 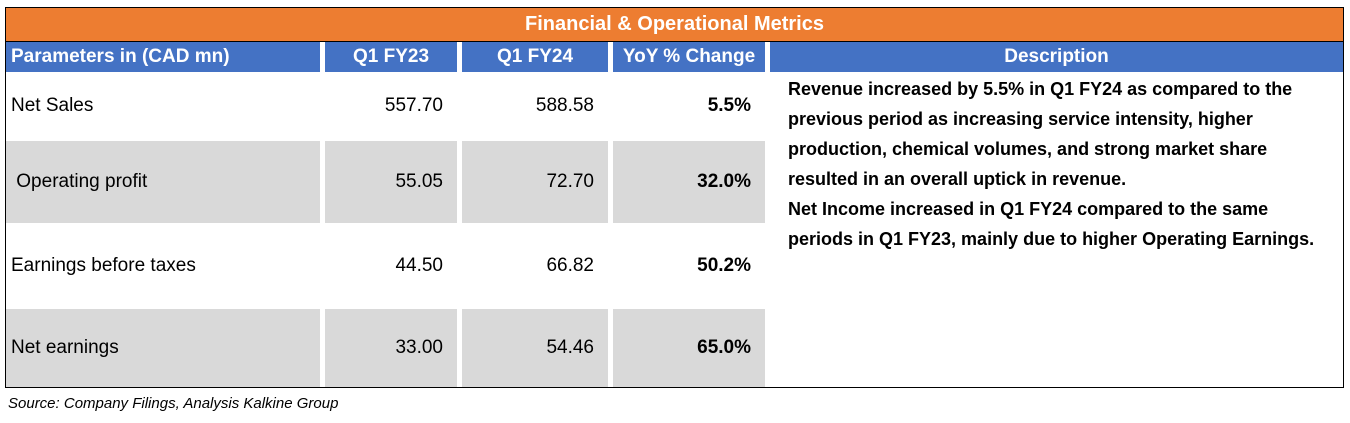 I want to click on row-net-sales-label: Net Sales, so click(x=52, y=105).